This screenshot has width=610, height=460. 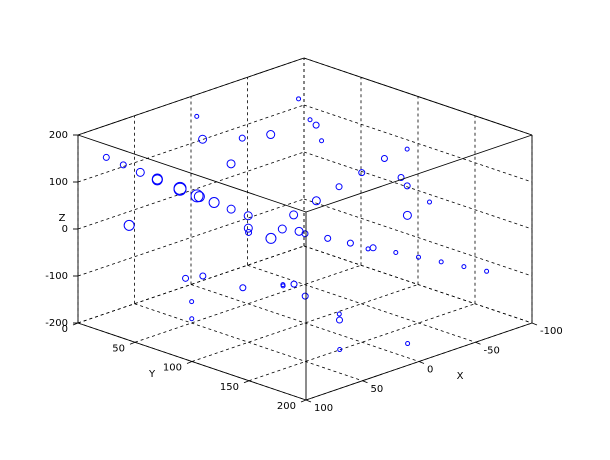 I want to click on x-tick-label: 50, so click(x=377, y=389).